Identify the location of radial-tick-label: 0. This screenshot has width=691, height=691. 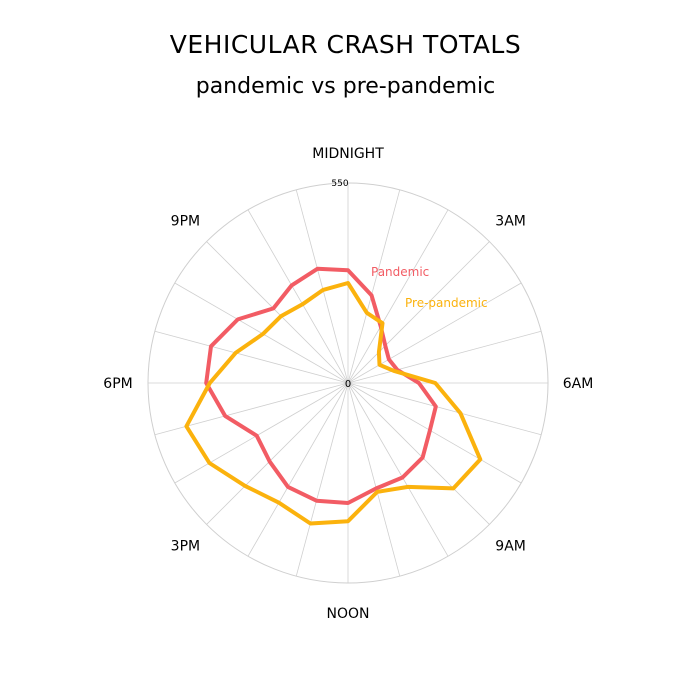
(348, 384).